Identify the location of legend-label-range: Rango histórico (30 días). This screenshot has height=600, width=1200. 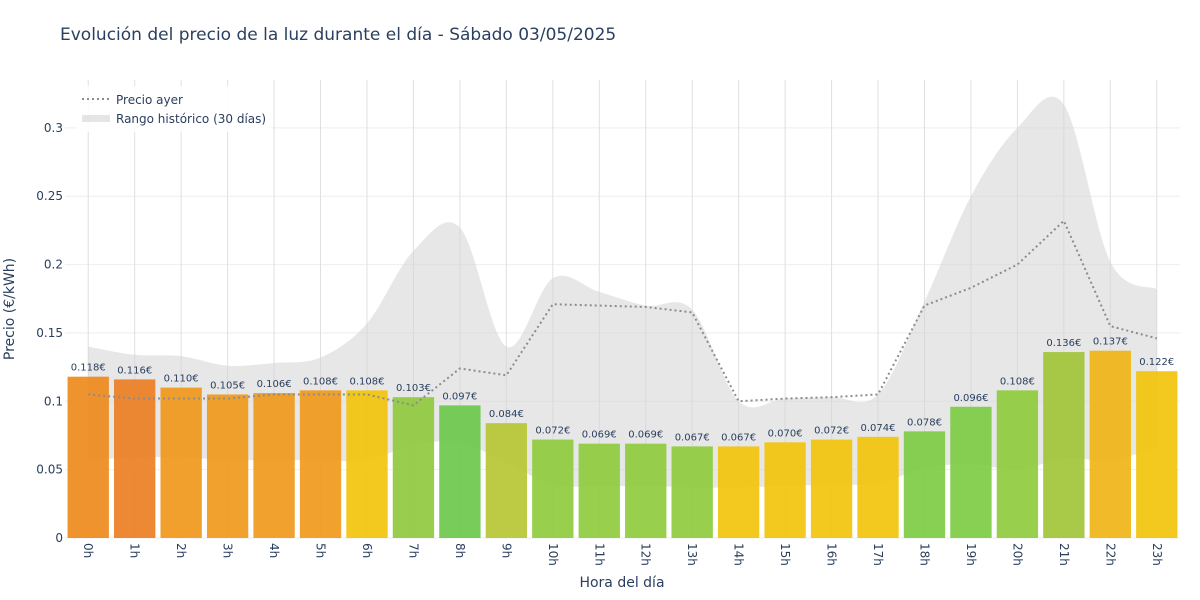
(191, 119).